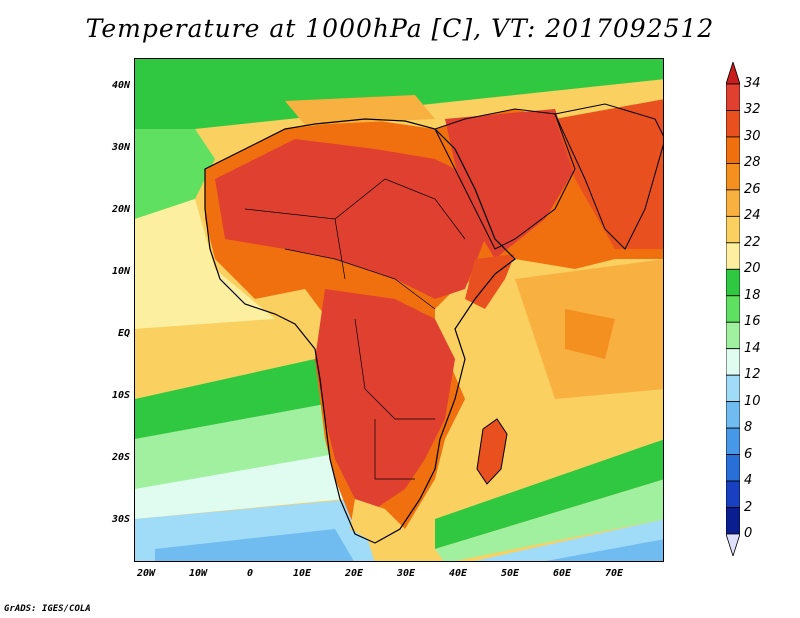 The height and width of the screenshot is (618, 800). Describe the element at coordinates (752, 110) in the screenshot. I see `colorbar-label: 32` at that location.